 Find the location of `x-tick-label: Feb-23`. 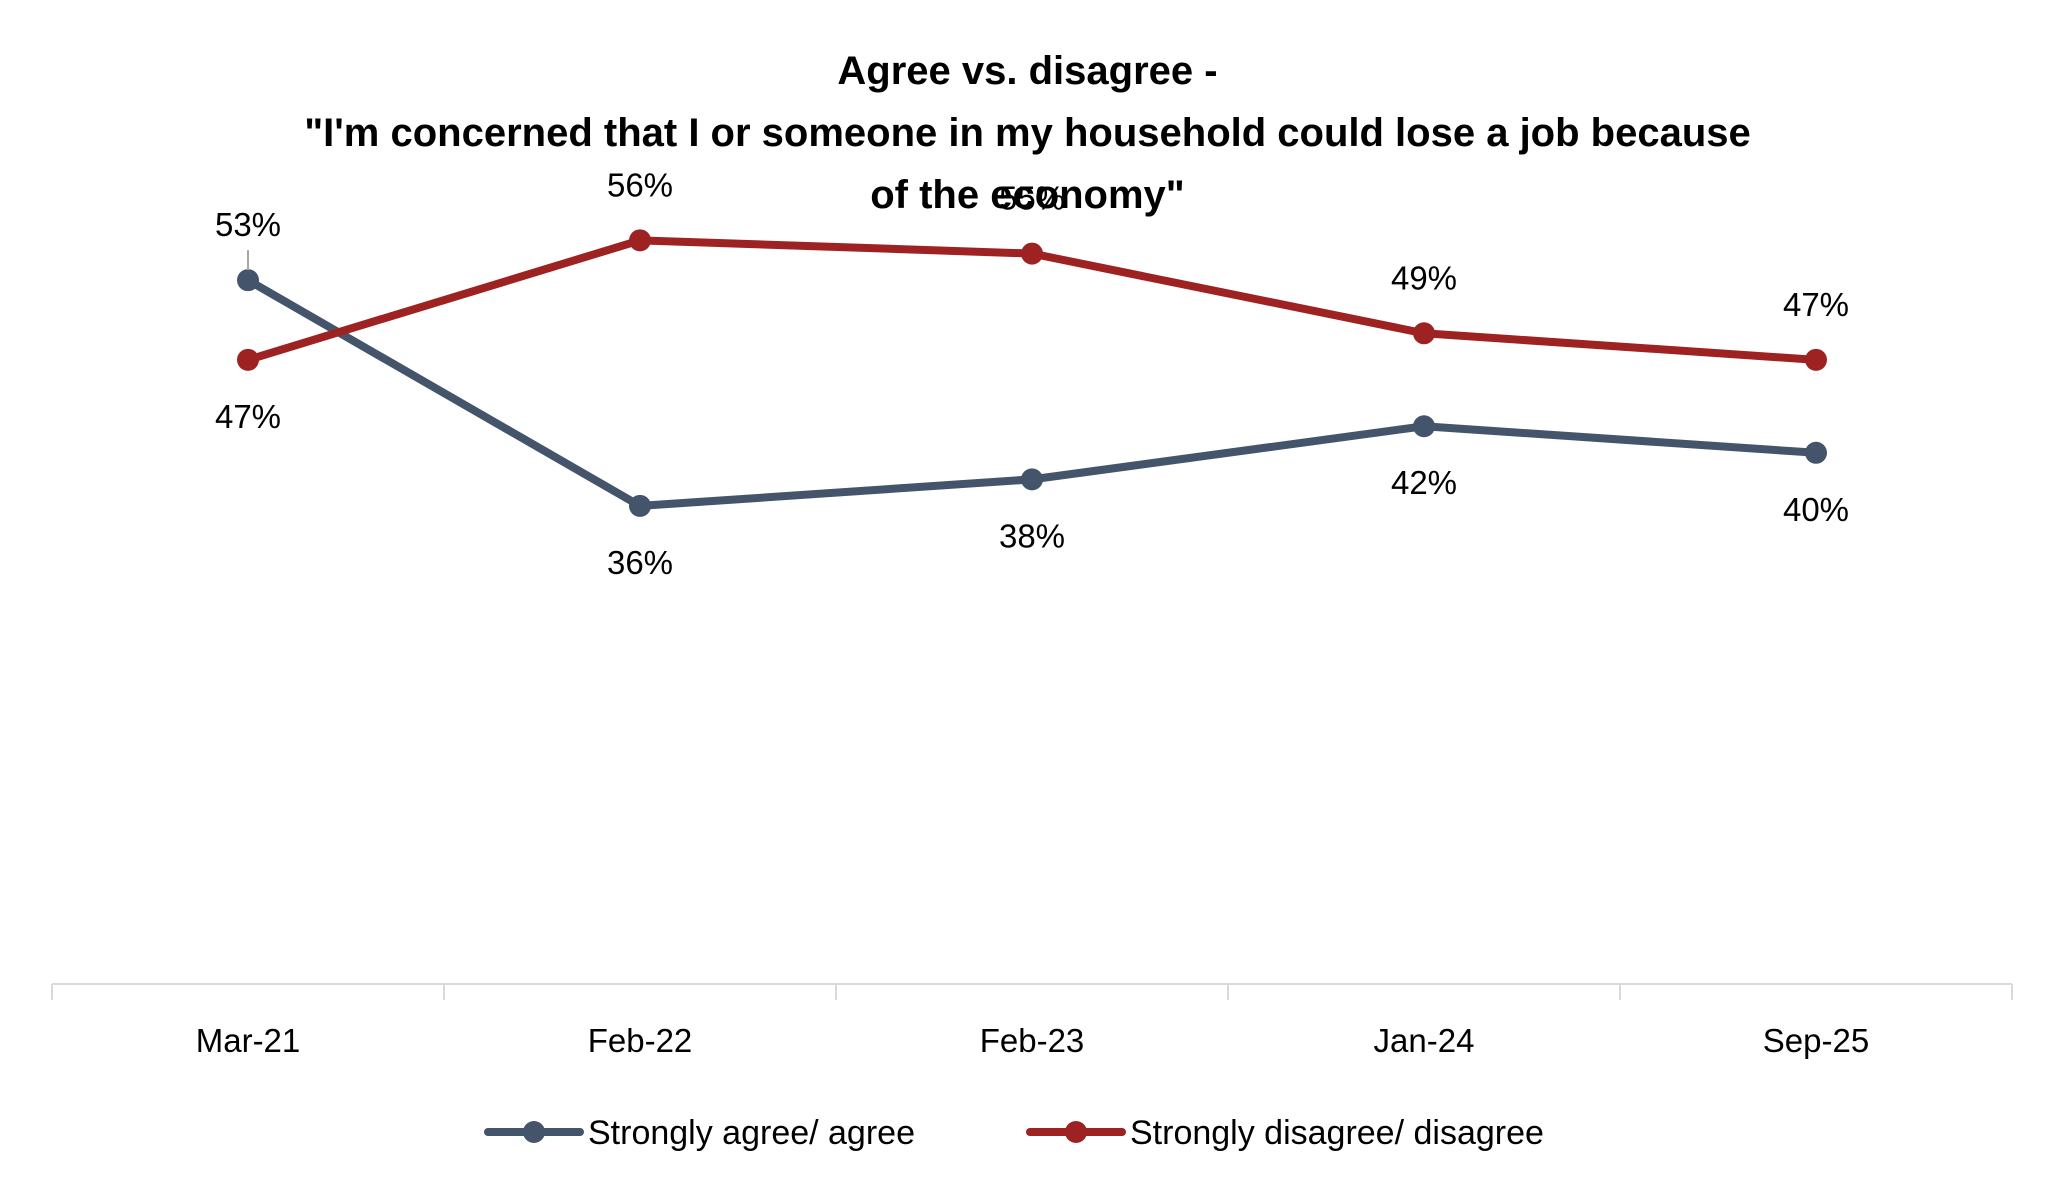

x-tick-label: Feb-23 is located at coordinates (1032, 1040).